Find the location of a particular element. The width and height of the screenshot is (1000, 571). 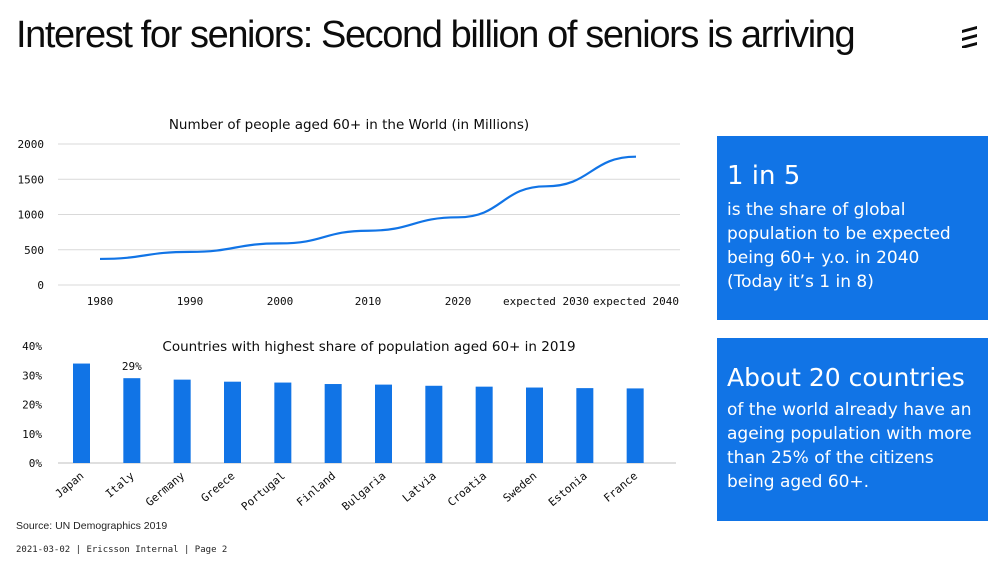

source-note: Source: UN Demographics 2019 is located at coordinates (92, 526).